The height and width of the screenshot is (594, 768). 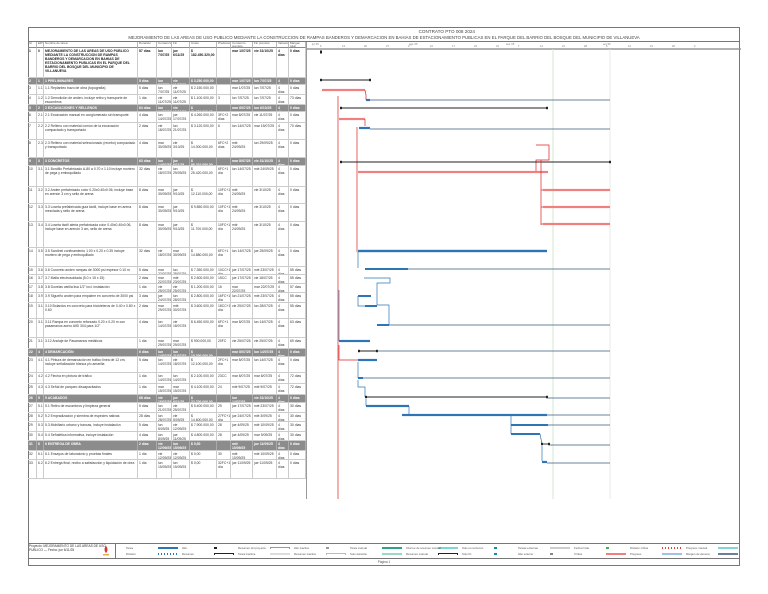 I want to click on cell-fin: jue 9/10/25, so click(x=181, y=234).